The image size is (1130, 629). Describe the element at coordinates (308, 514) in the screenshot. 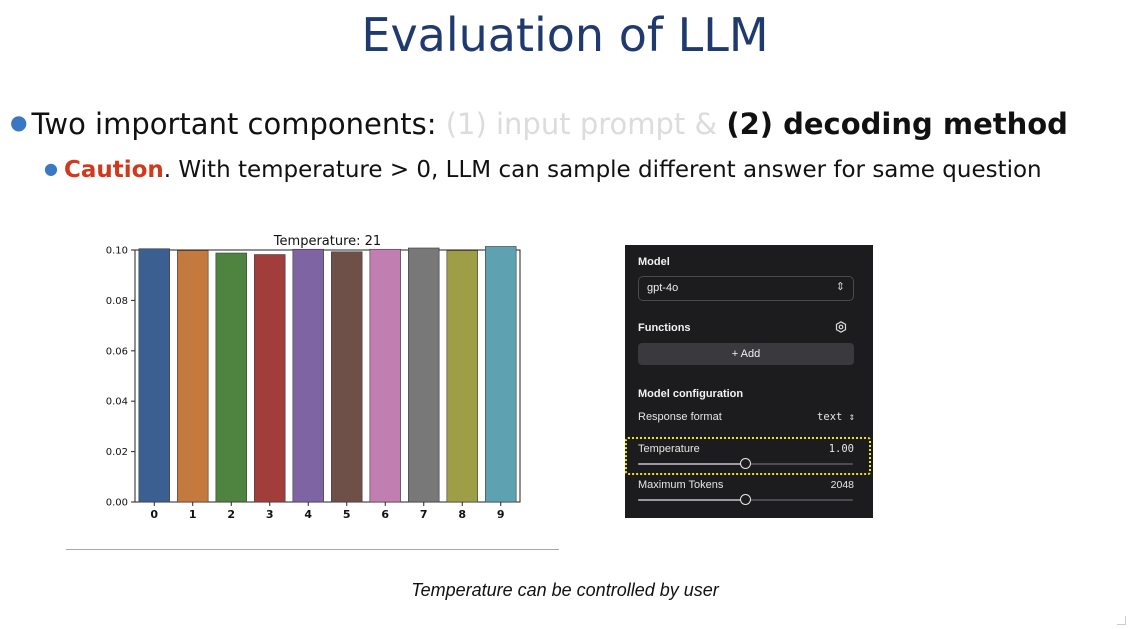

I see `x-tick-label: 4` at that location.